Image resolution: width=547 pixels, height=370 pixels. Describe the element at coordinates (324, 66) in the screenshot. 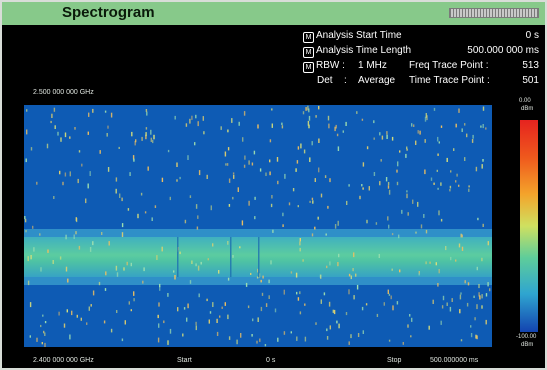

I see `rbw-row: M RBW :` at that location.